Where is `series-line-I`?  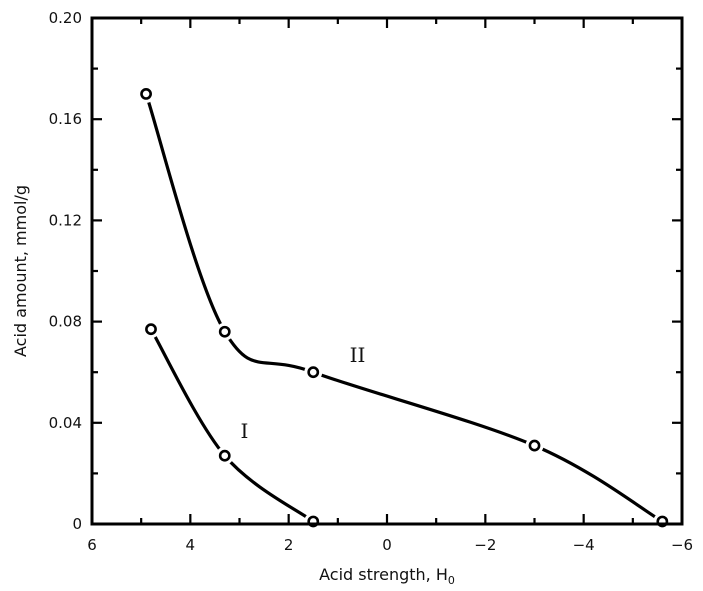 series-line-I is located at coordinates (232, 425).